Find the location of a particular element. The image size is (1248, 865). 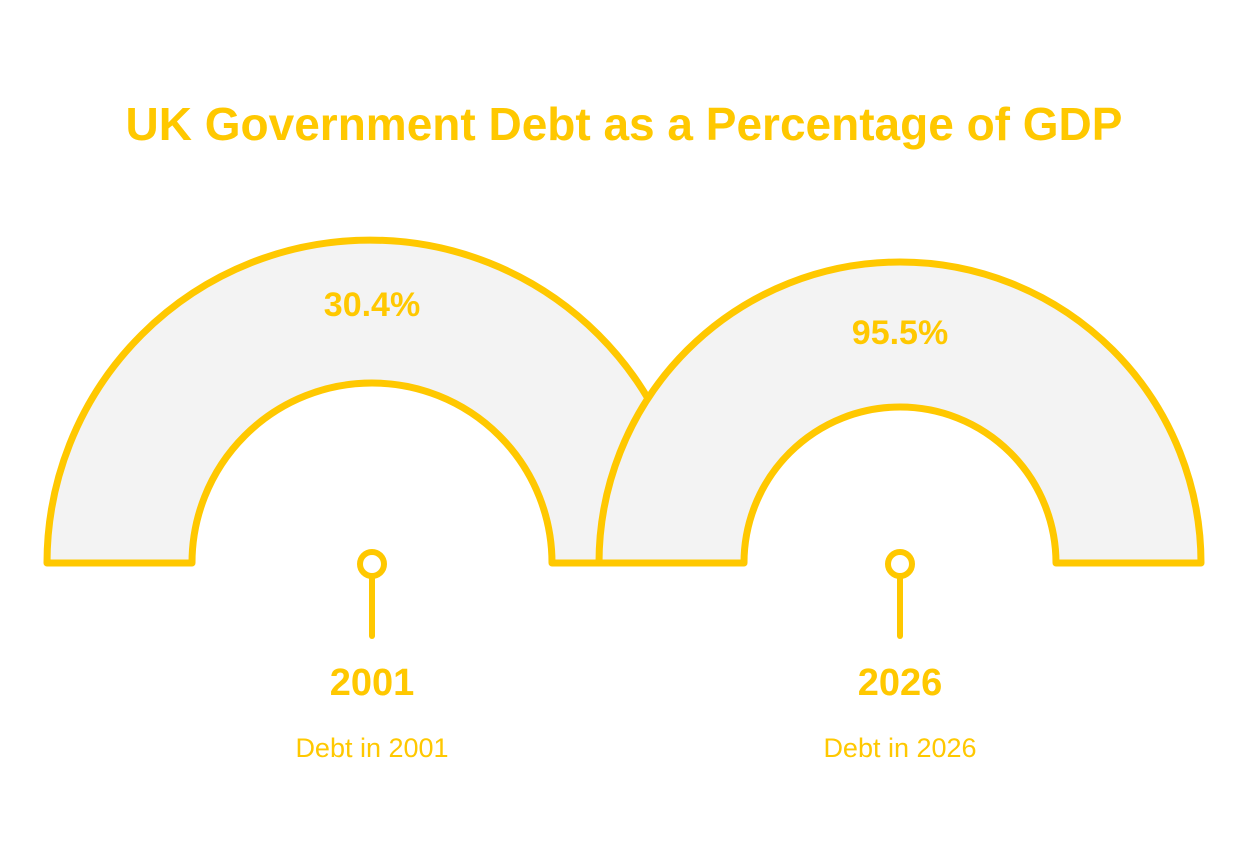

value-label: 30.4% is located at coordinates (372, 305).